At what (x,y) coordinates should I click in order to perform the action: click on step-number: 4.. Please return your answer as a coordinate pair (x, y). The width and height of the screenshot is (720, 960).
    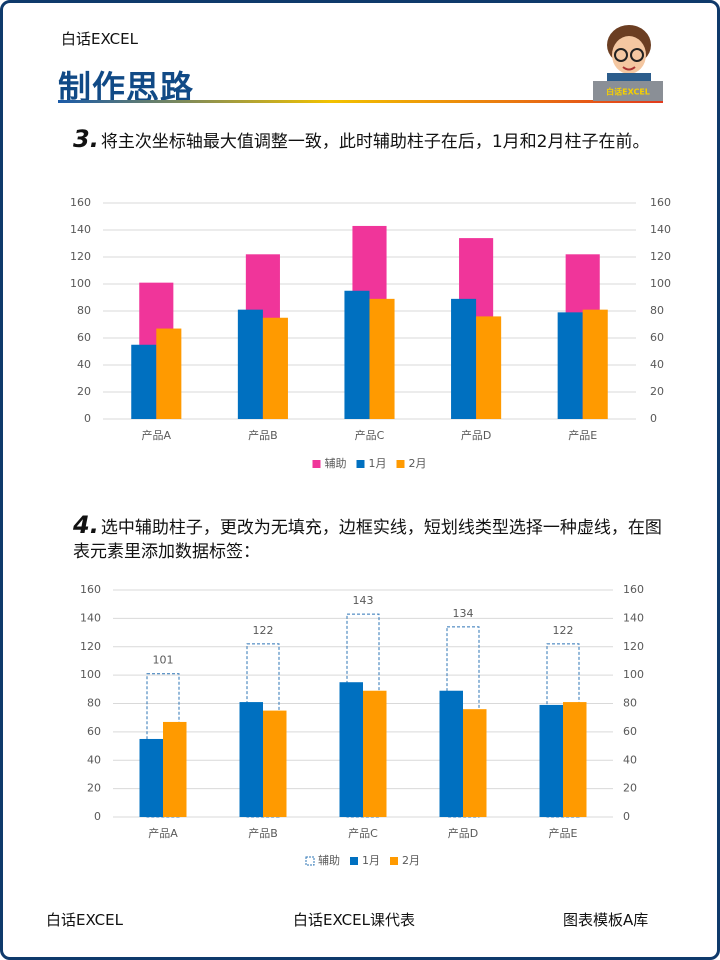
    Looking at the image, I should click on (86, 525).